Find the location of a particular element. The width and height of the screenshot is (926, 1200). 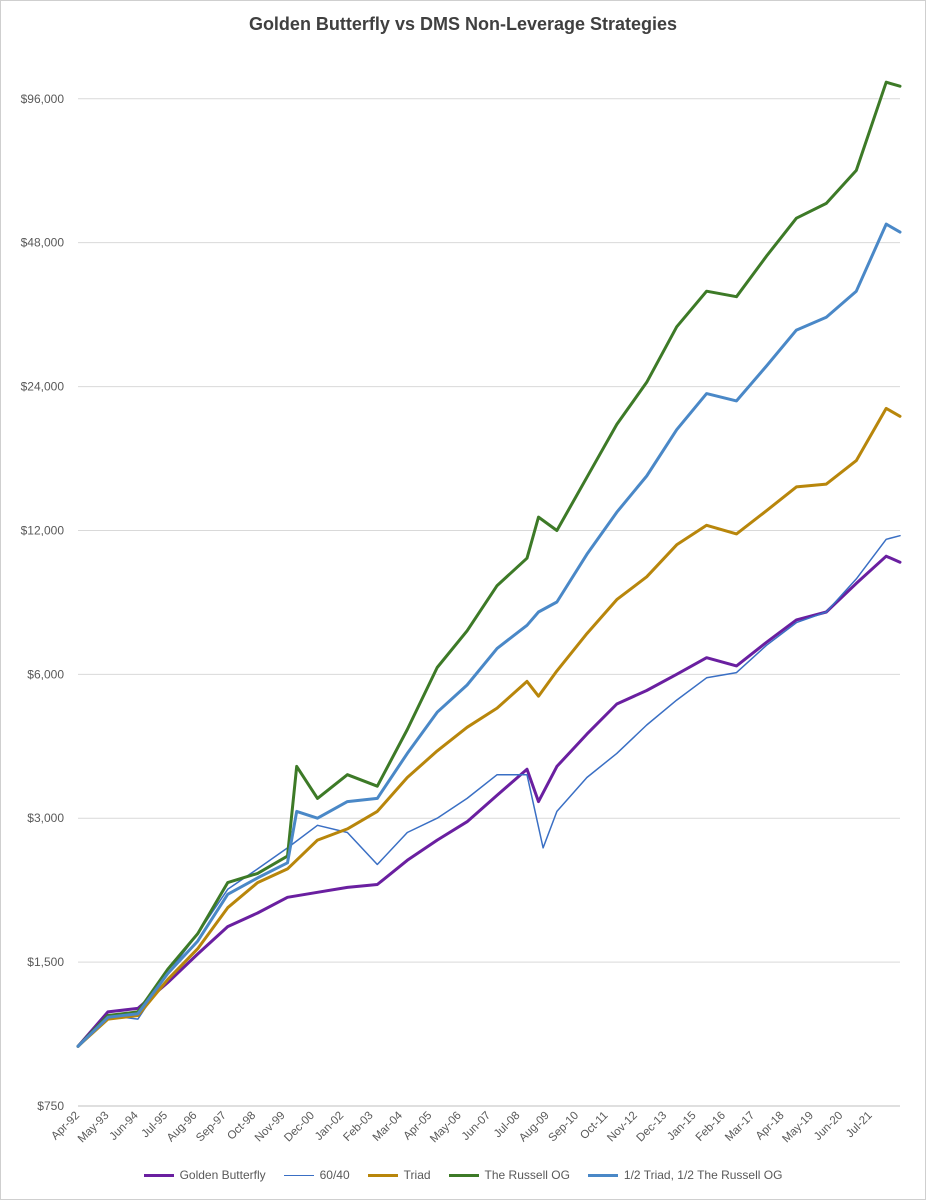

x-tick-label: May-93 is located at coordinates (94, 1128).